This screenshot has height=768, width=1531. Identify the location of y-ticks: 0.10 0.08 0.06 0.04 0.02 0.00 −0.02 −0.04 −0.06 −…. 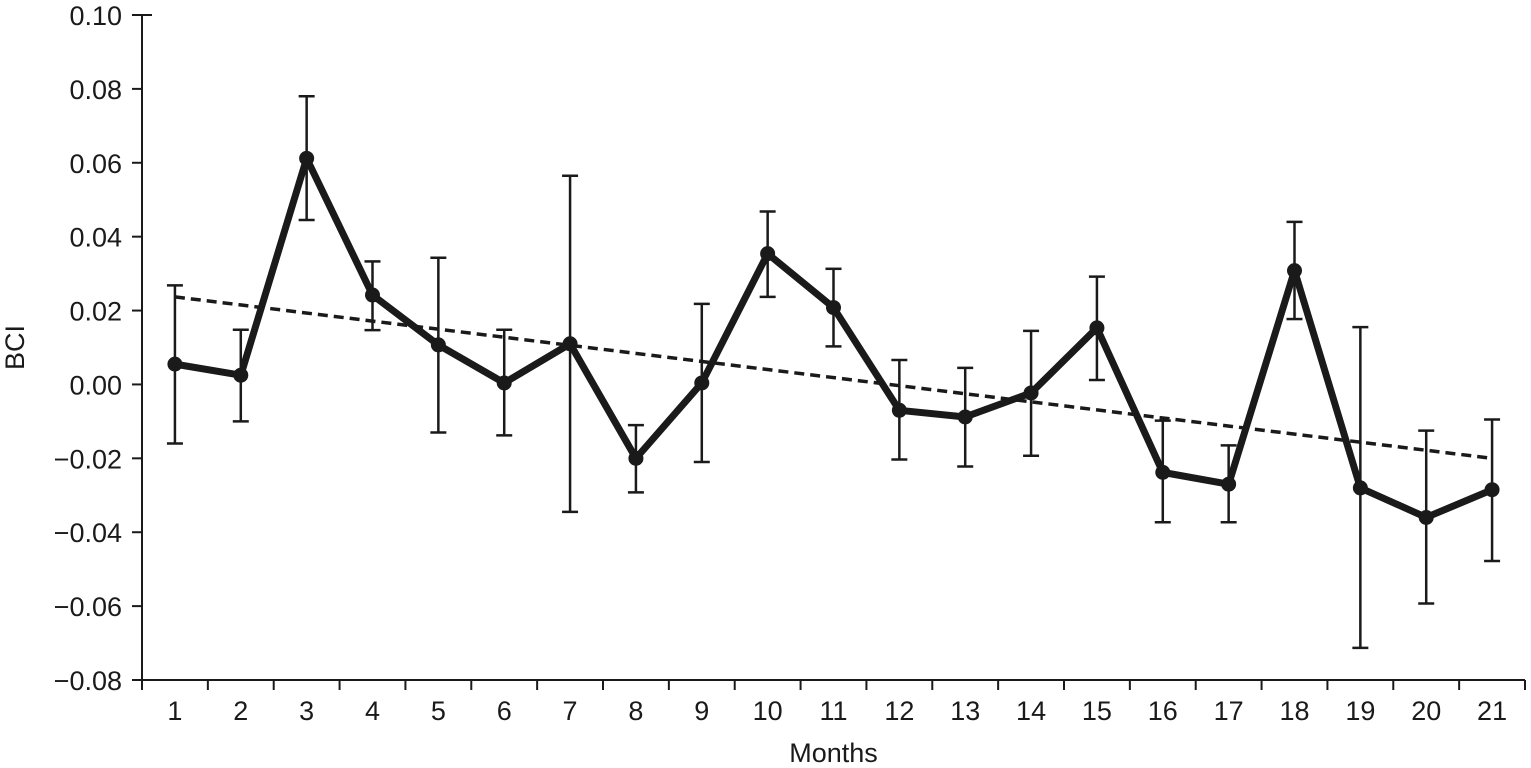
(98, 348).